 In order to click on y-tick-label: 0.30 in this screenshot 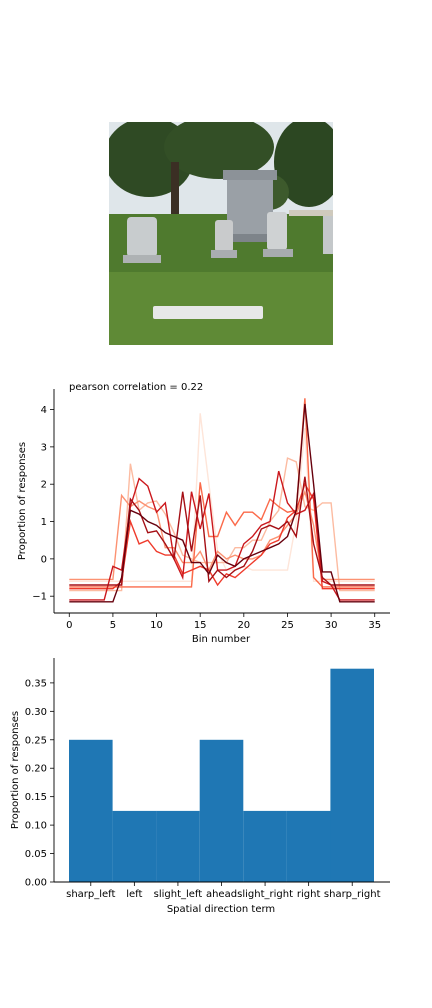, I will do `click(36, 712)`.